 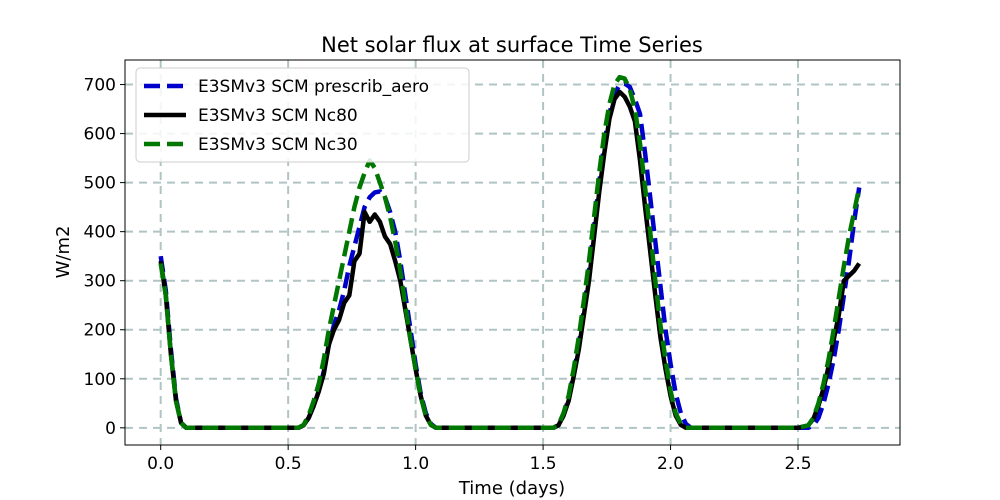 What do you see at coordinates (63, 252) in the screenshot?
I see `y-axis-label: W/m2` at bounding box center [63, 252].